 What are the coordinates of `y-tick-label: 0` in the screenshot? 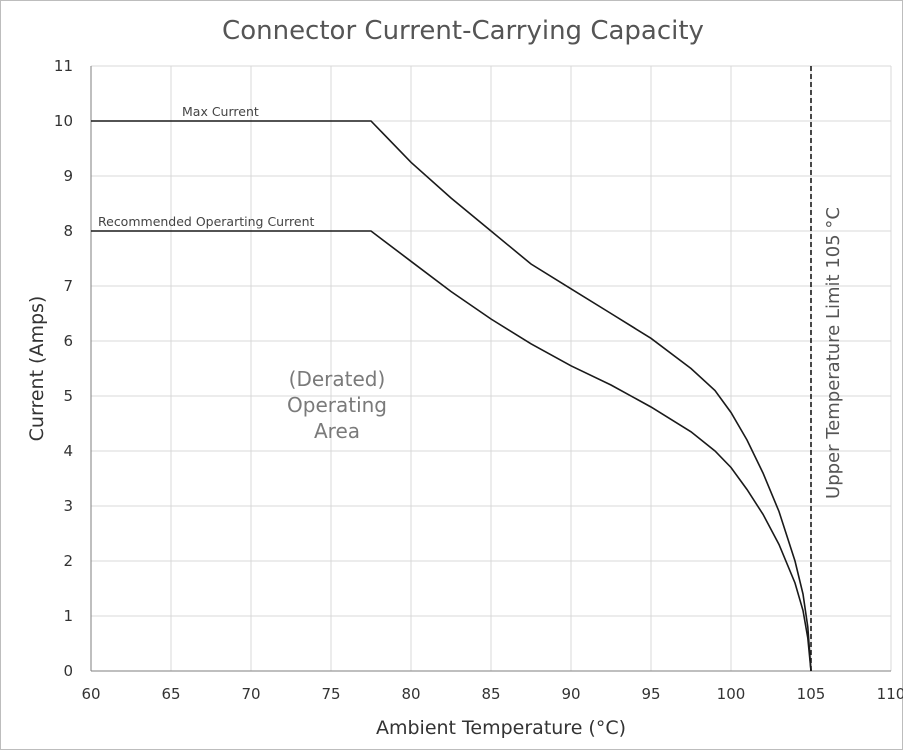 It's located at (68, 671).